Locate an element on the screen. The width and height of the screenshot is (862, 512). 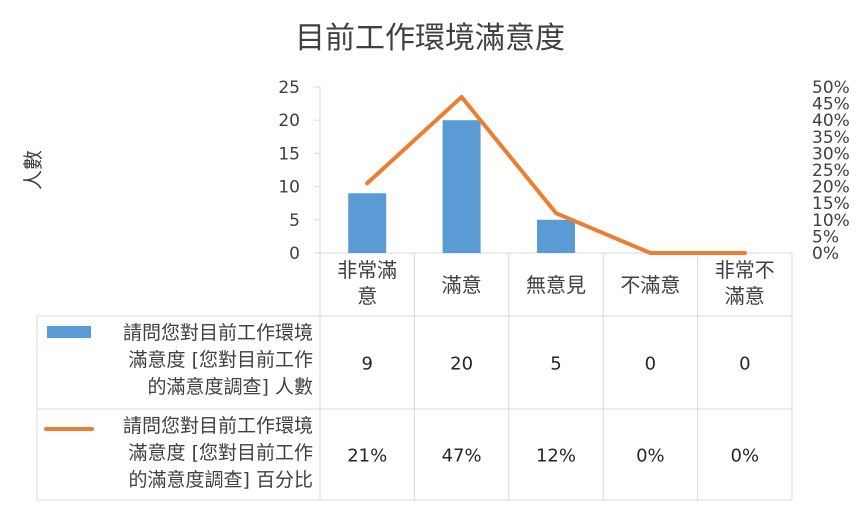
x-category-label: 非常滿 is located at coordinates (367, 270).